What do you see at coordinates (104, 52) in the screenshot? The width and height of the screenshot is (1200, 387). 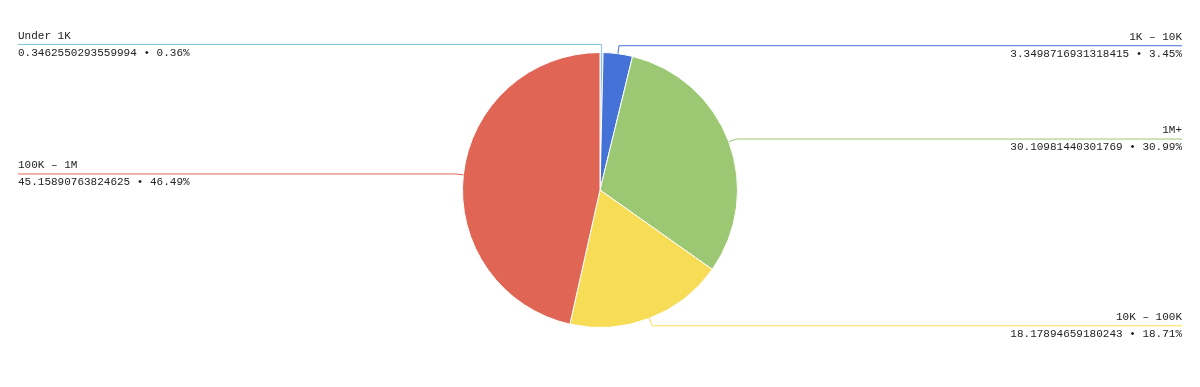 I see `data-label: 0.3462550293559994 • 0.36%` at bounding box center [104, 52].